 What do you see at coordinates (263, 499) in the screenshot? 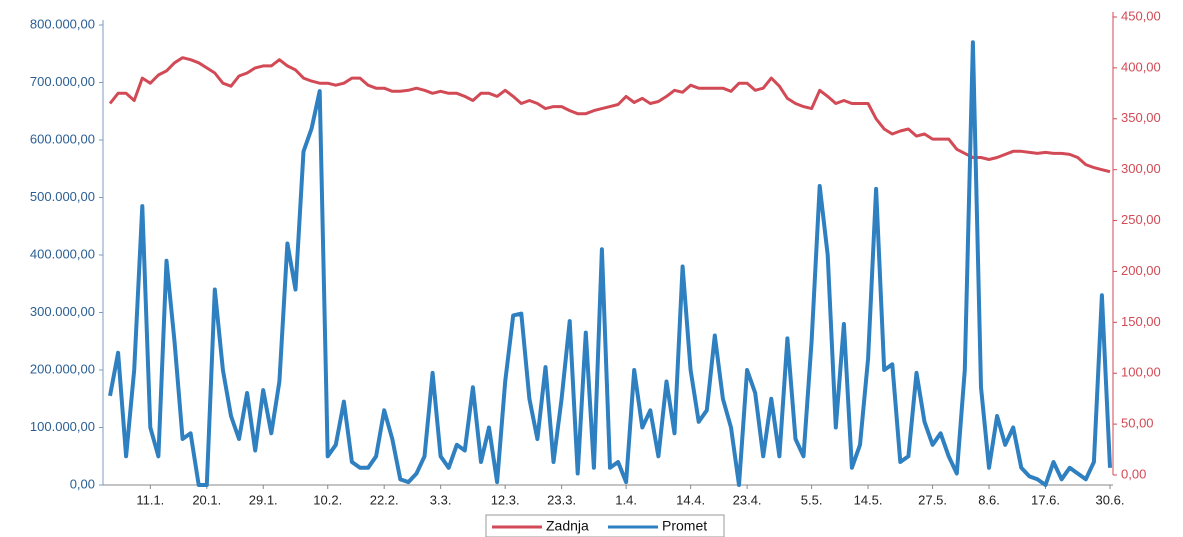
I see `x-tick-label: 29.1.` at bounding box center [263, 499].